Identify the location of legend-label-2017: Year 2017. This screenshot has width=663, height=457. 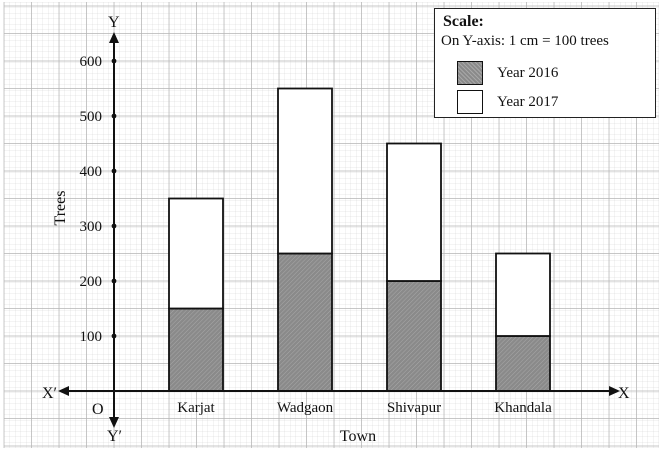
(528, 101).